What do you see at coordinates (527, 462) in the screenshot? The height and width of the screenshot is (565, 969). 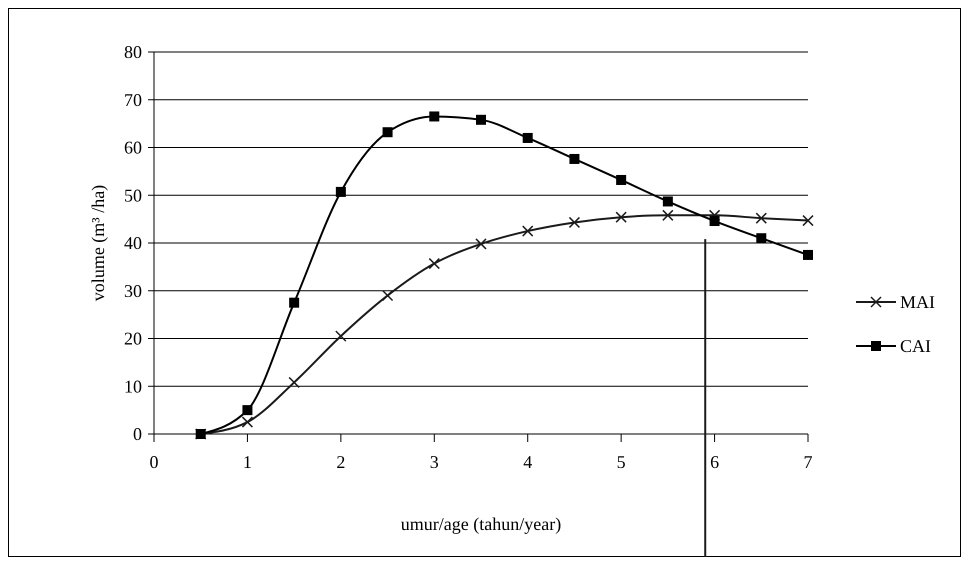 I see `x-tick-label: 4` at bounding box center [527, 462].